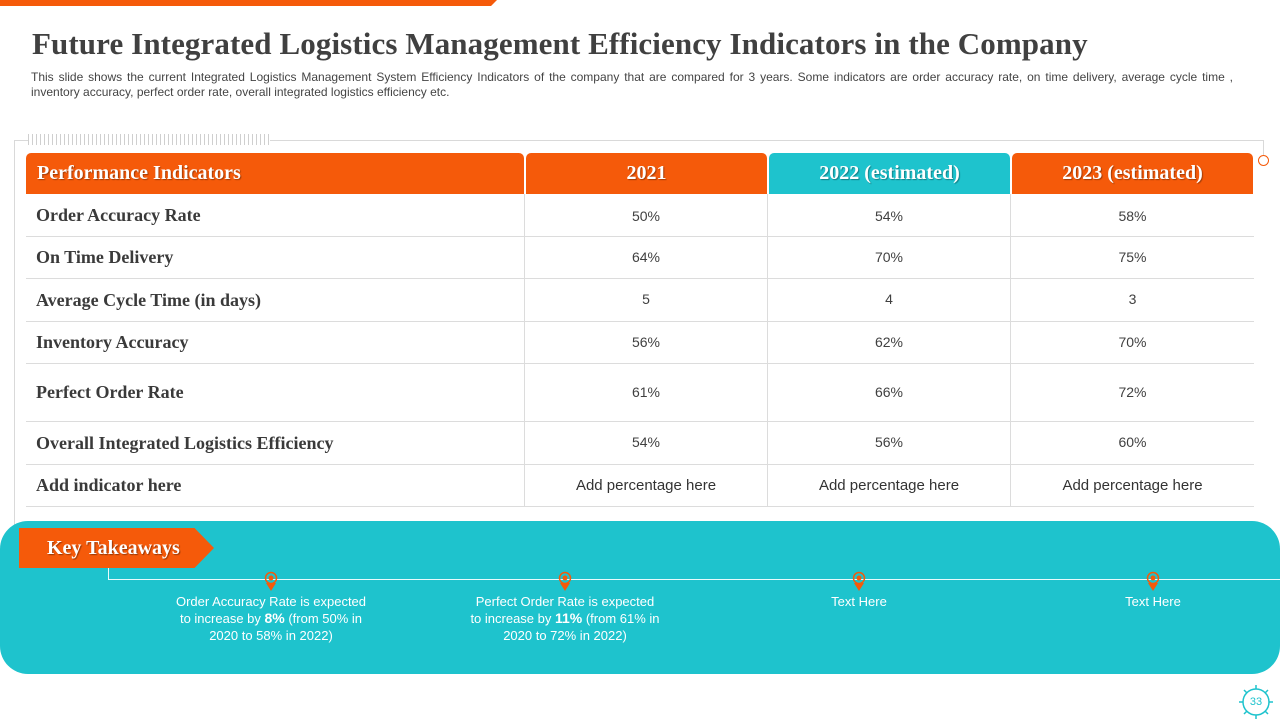 This screenshot has height=720, width=1280. Describe the element at coordinates (1132, 173) in the screenshot. I see `header-2023: 2023 (estimated)` at that location.